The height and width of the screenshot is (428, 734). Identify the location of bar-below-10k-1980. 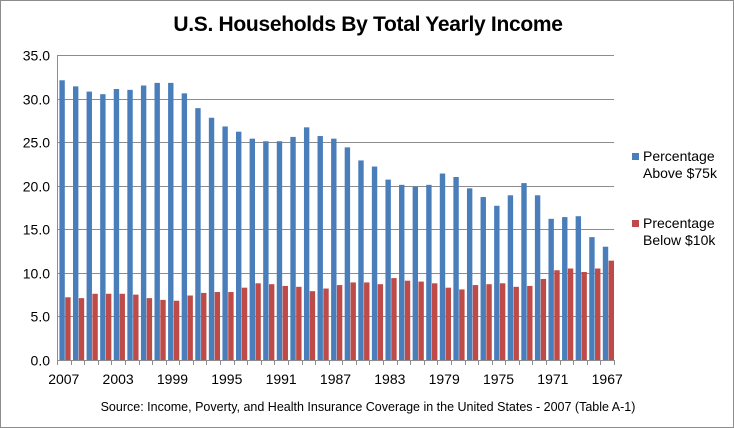
(435, 321).